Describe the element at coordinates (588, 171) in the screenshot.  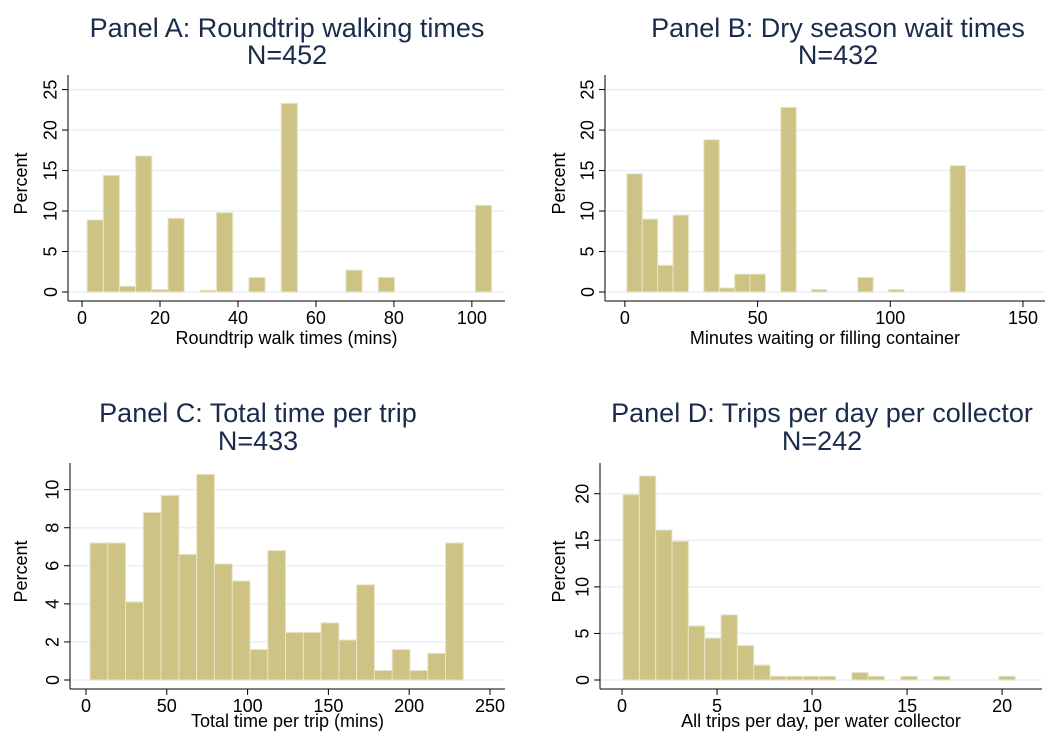
I see `y-tick-label: 15` at that location.